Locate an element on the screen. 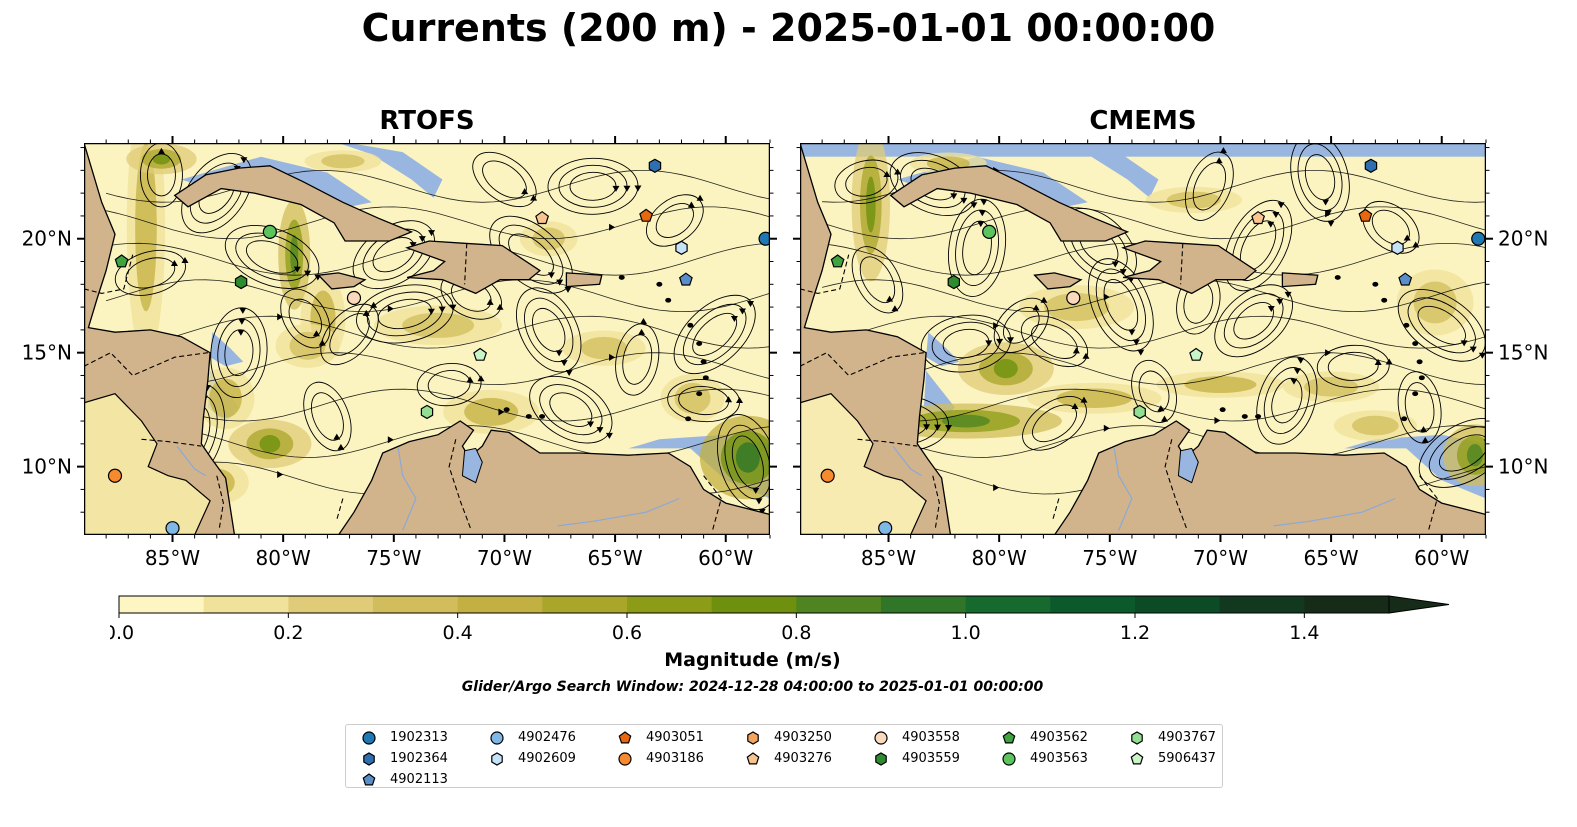 The width and height of the screenshot is (1577, 827). panel-title-rtofs: RTOFS is located at coordinates (427, 121).